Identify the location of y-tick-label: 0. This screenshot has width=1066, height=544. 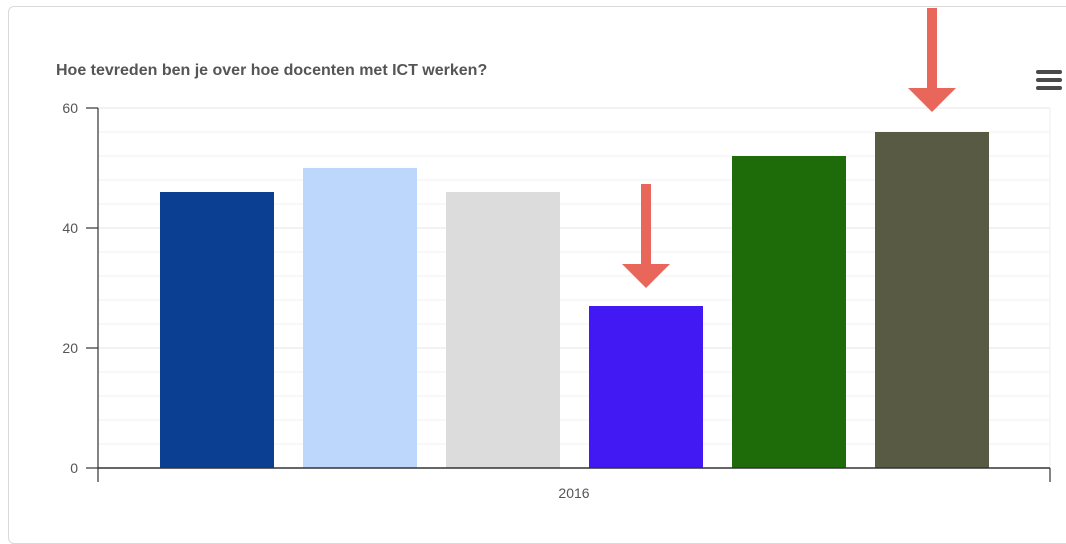
(74, 468).